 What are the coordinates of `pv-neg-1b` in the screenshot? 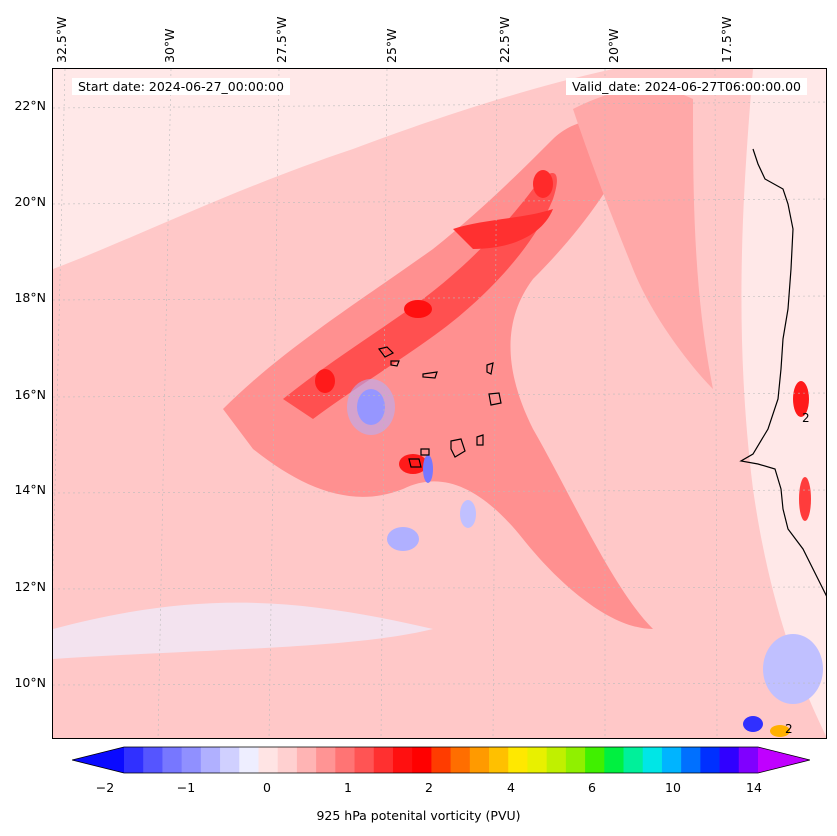 It's located at (371, 407).